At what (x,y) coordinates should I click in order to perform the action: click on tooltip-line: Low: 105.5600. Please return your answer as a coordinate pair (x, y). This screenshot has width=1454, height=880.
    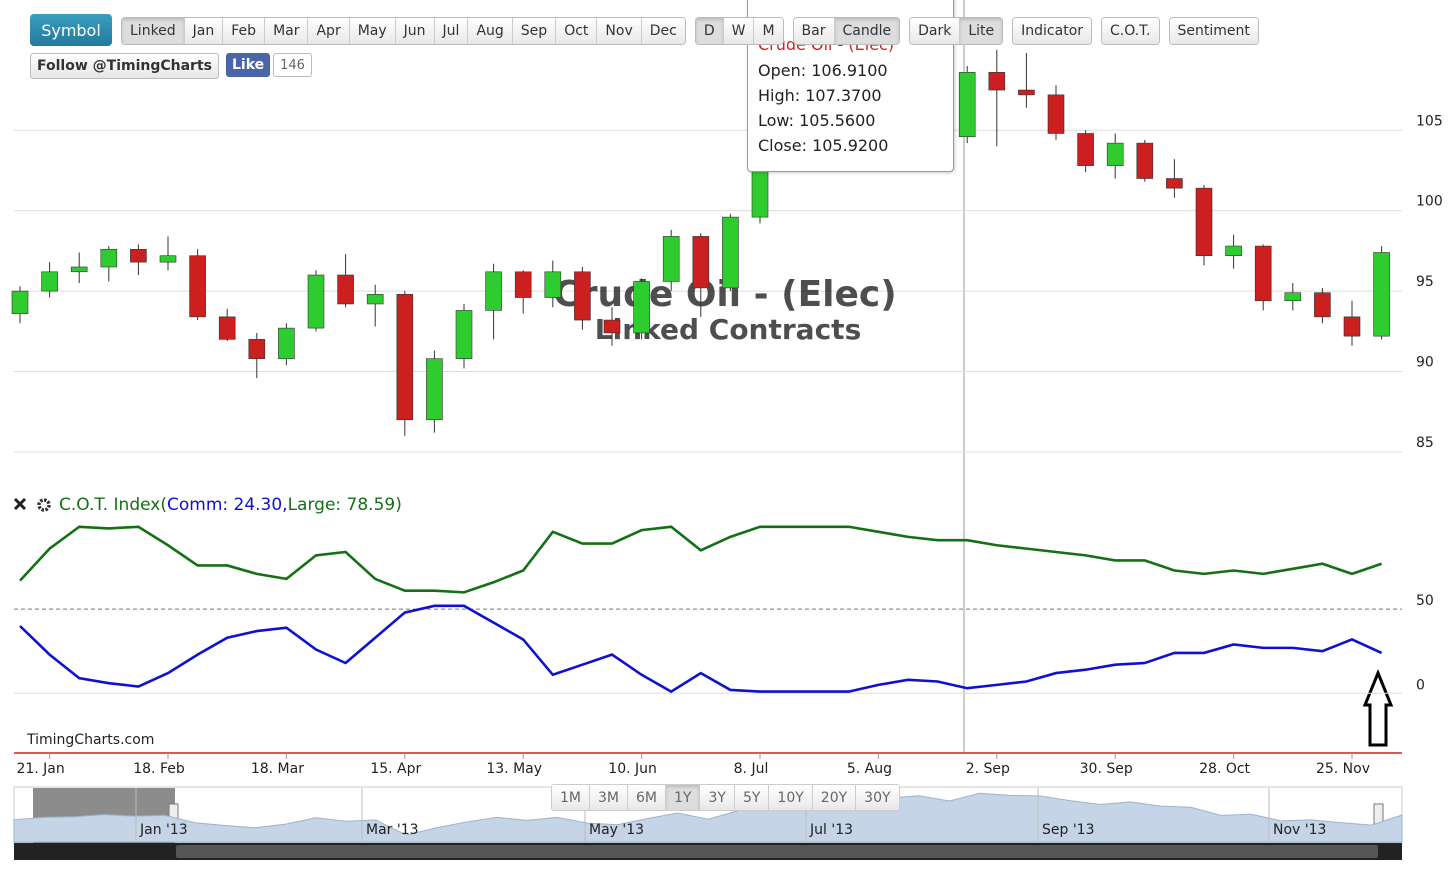
    Looking at the image, I should click on (817, 120).